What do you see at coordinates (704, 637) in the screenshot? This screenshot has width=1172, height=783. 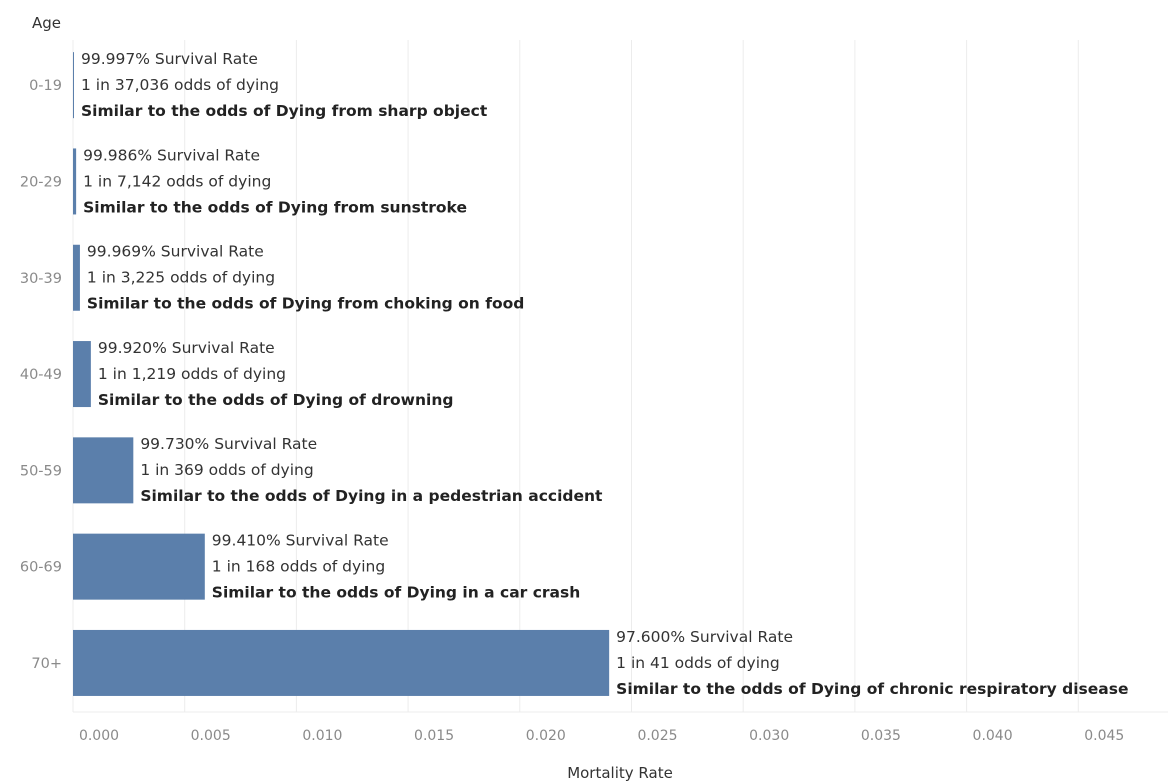 I see `survival-rate-label: 97.600% Survival Rate` at bounding box center [704, 637].